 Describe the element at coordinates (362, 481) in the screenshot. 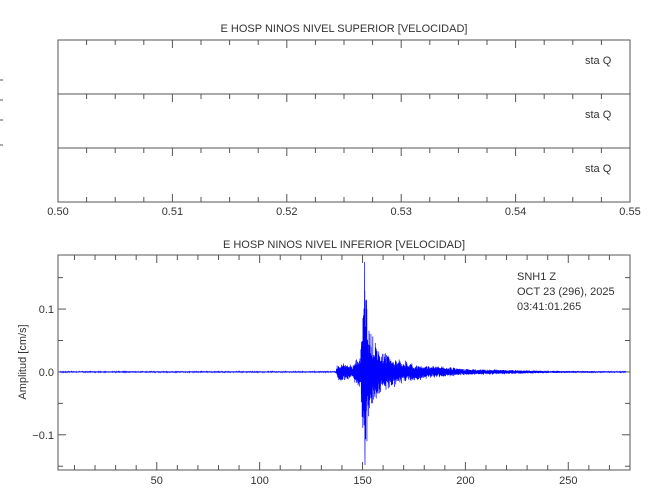

I see `x-tick-label: 150` at that location.